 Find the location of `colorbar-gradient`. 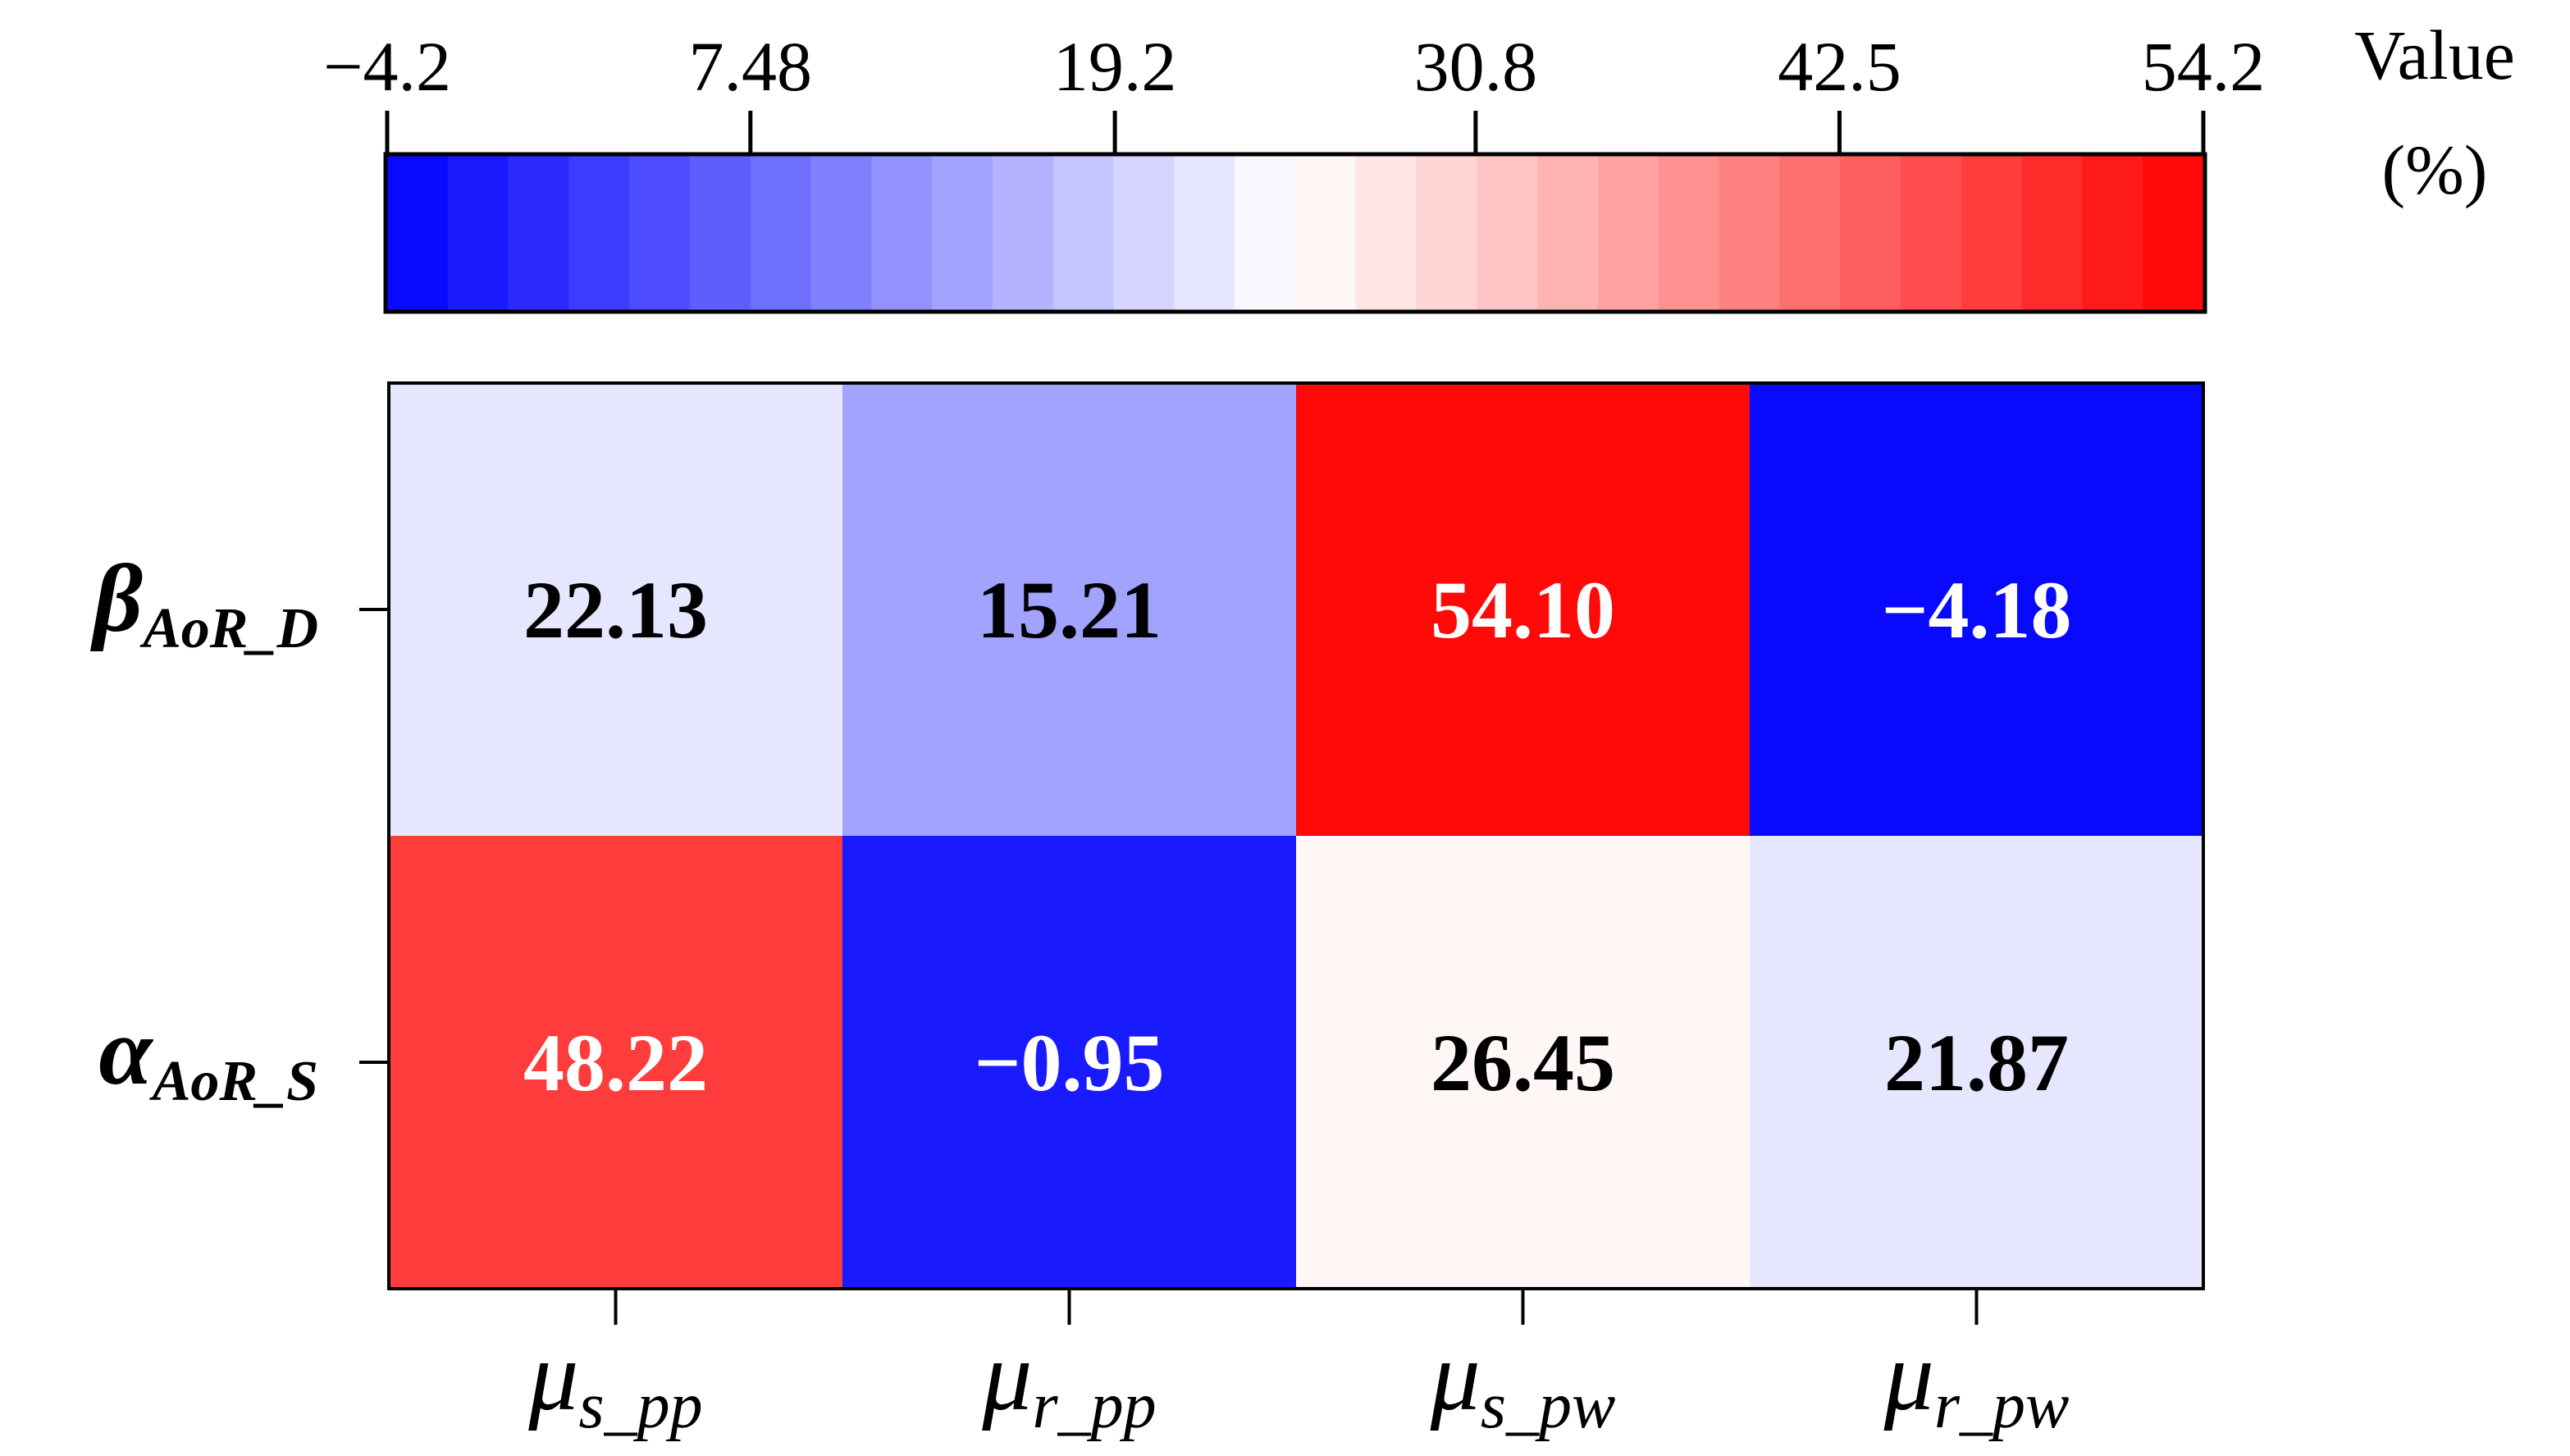

colorbar-gradient is located at coordinates (1295, 233).